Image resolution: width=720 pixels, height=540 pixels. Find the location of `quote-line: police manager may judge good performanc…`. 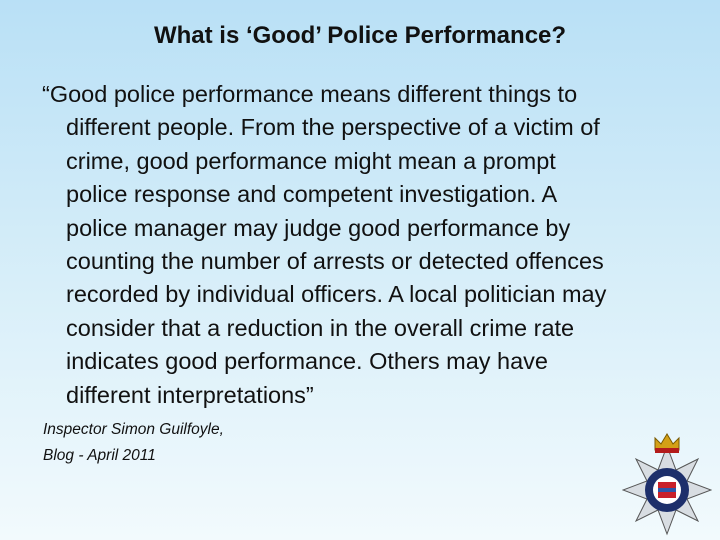

quote-line: police manager may judge good performanc… is located at coordinates (318, 227).